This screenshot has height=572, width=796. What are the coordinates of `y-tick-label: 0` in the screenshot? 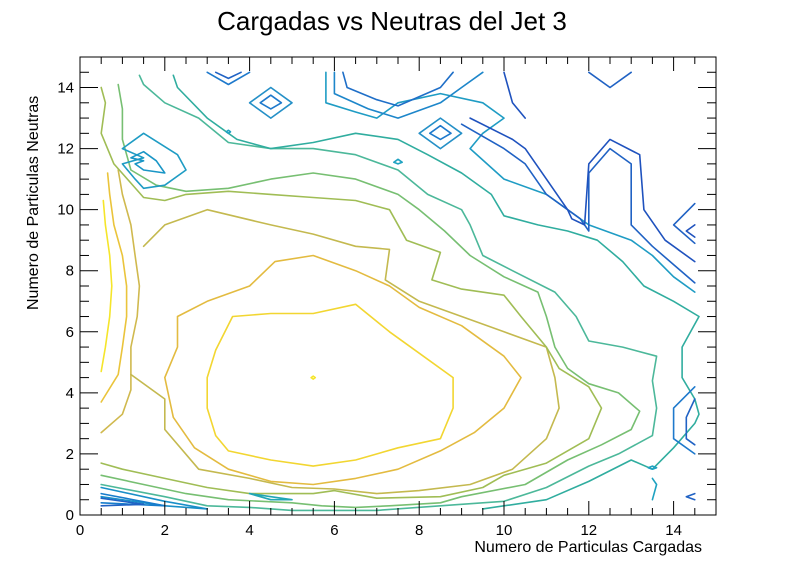 It's located at (70, 515).